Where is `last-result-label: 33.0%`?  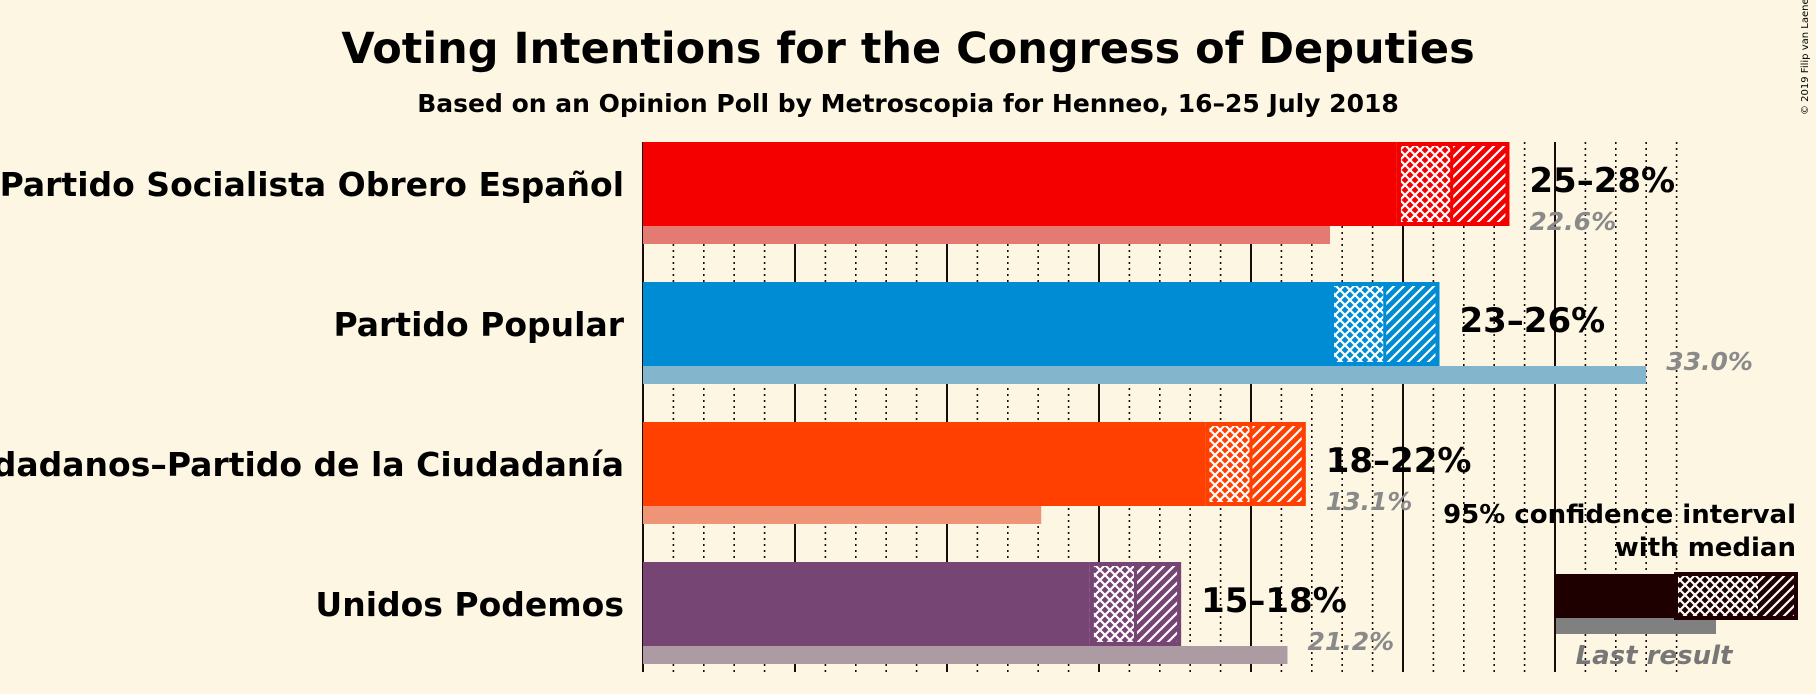
last-result-label: 33.0% is located at coordinates (1709, 361).